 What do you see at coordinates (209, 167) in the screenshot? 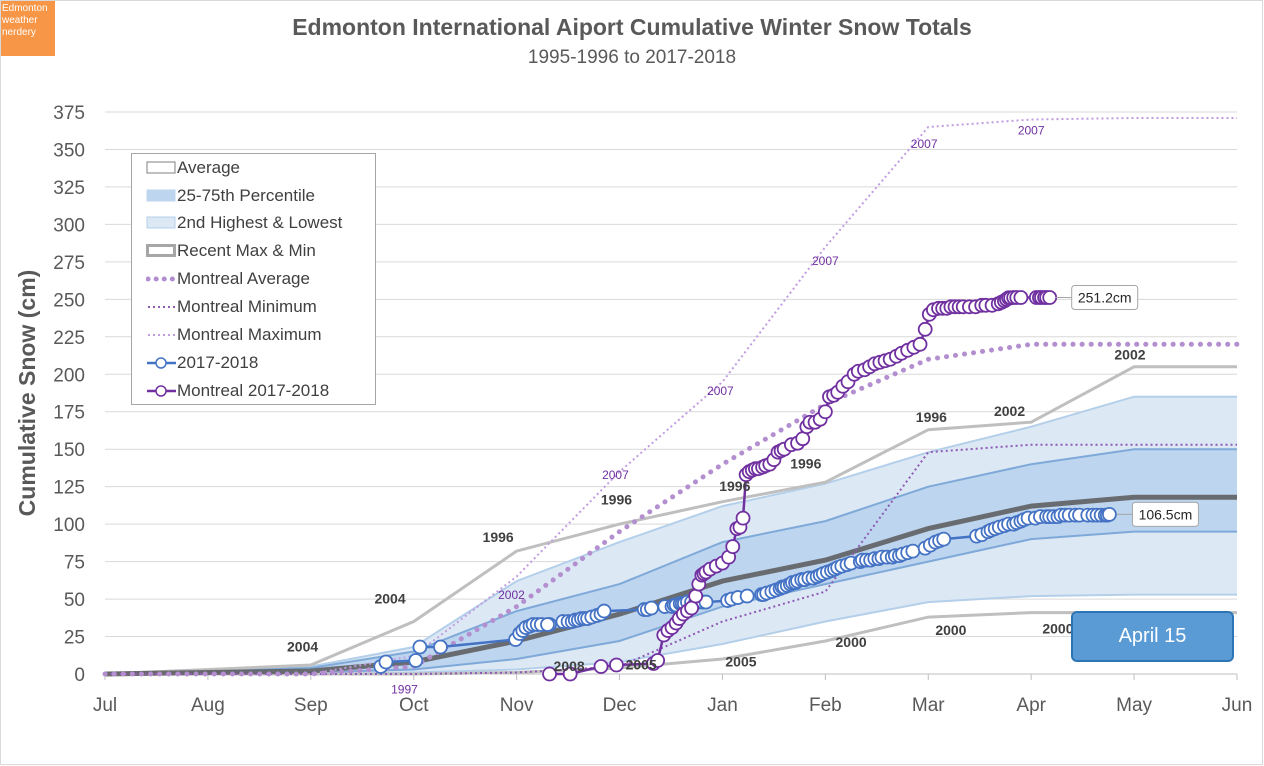
I see `legend-label-average: Average` at bounding box center [209, 167].